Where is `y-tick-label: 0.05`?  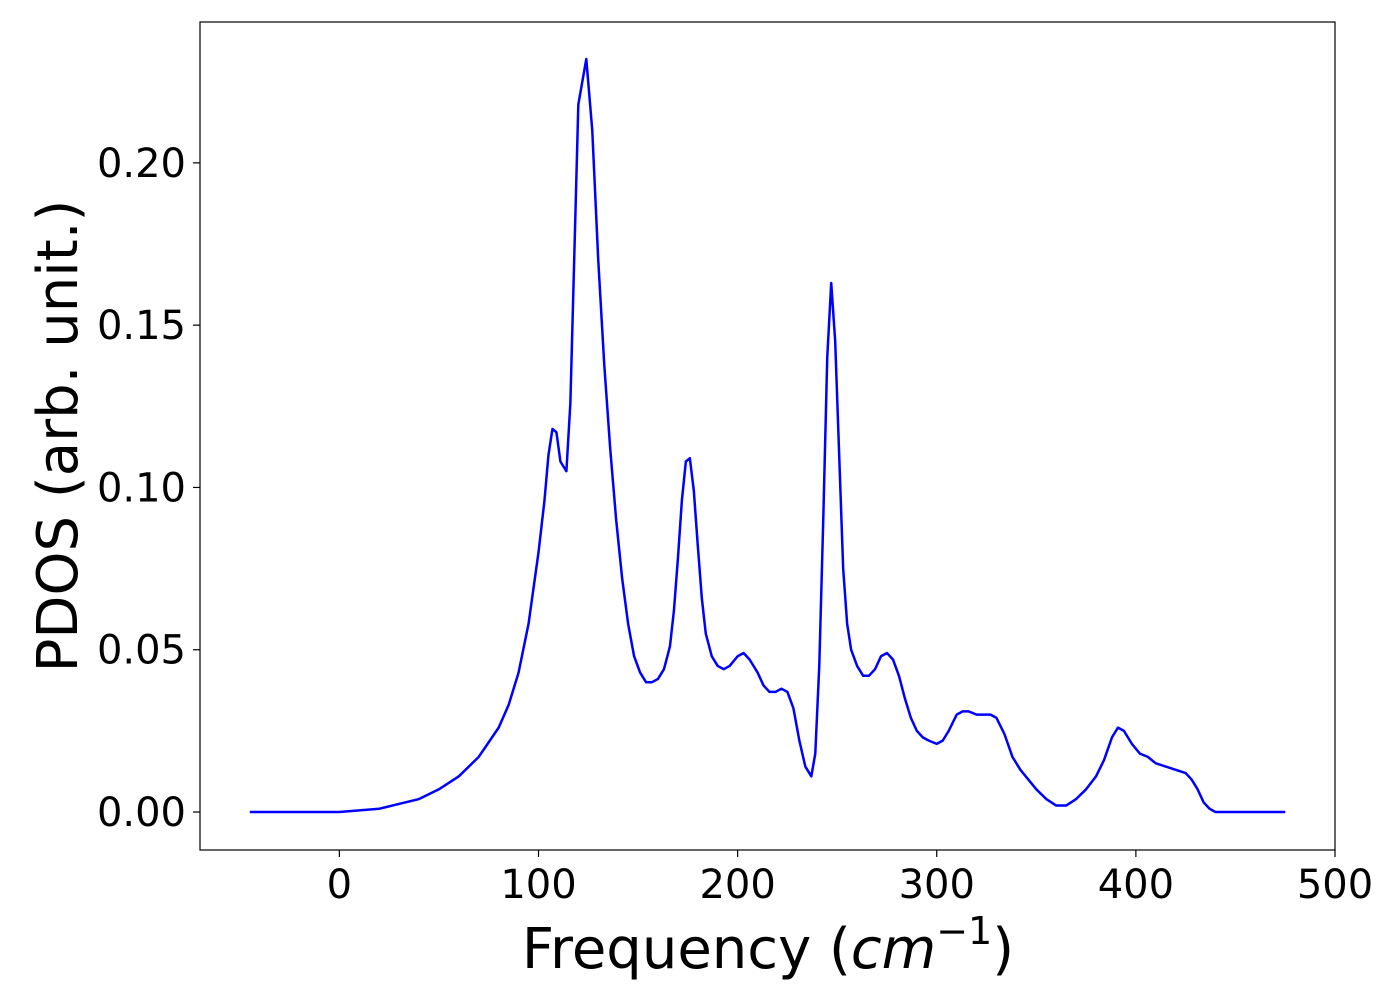
y-tick-label: 0.05 is located at coordinates (141, 651).